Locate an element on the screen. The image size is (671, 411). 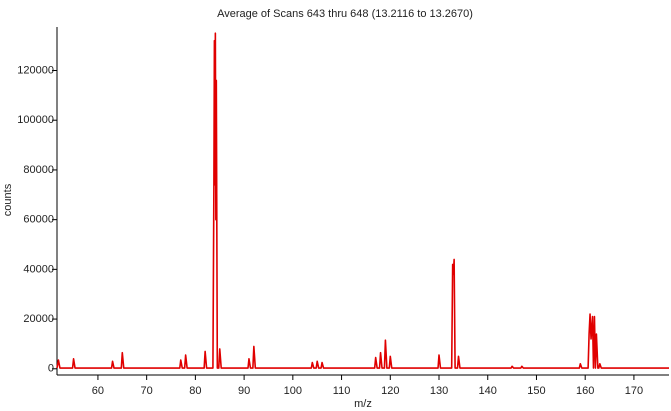
y-tick-label: 20000 is located at coordinates (38, 319).